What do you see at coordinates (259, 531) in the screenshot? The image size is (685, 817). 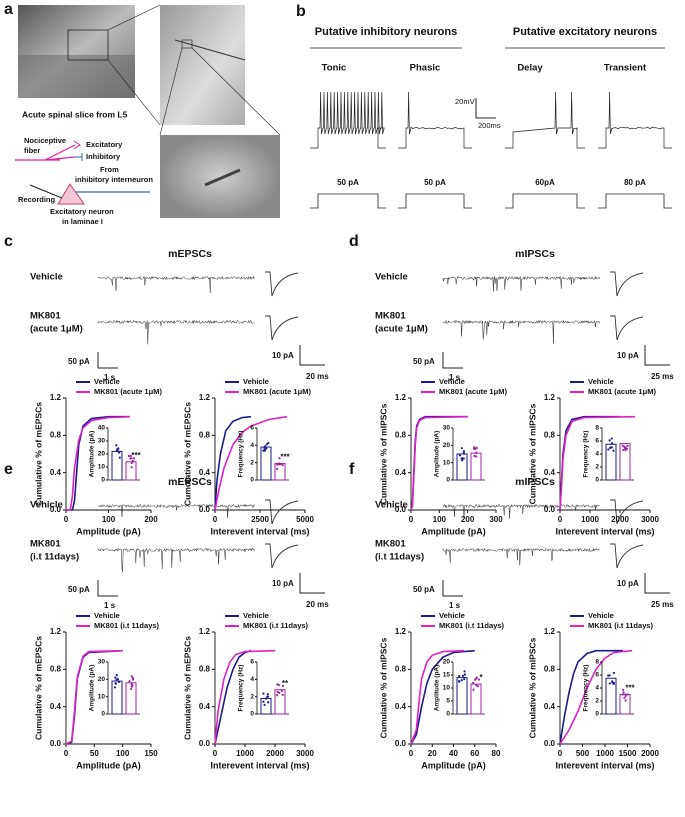 I see `x-axis-label: Interevent interval (ms)` at bounding box center [259, 531].